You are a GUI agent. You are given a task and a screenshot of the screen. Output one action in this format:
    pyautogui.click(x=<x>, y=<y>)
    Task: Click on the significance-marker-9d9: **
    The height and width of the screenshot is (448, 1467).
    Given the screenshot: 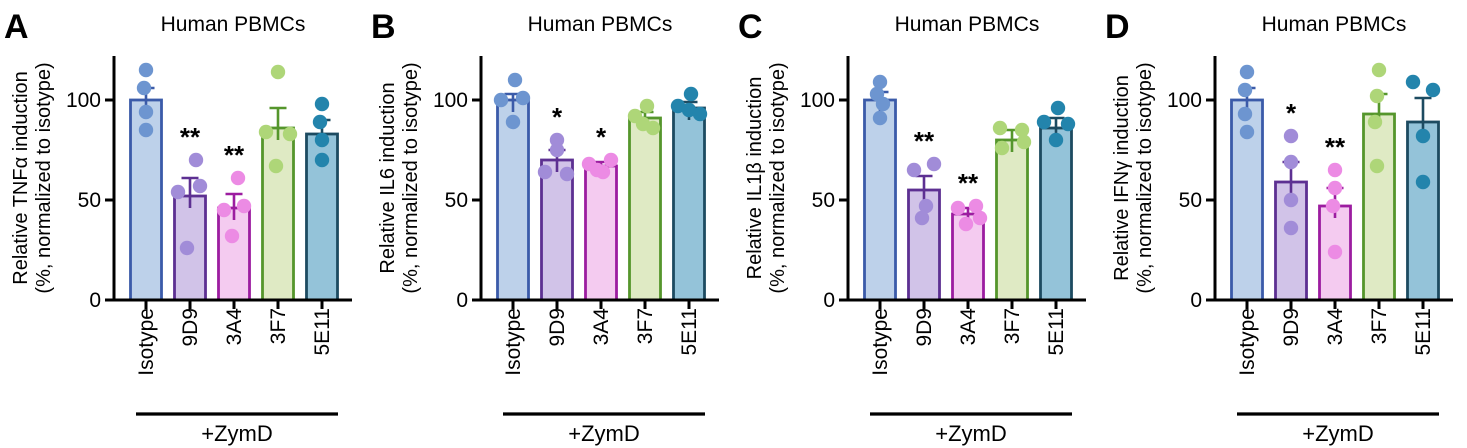 What is the action you would take?
    pyautogui.click(x=190, y=137)
    